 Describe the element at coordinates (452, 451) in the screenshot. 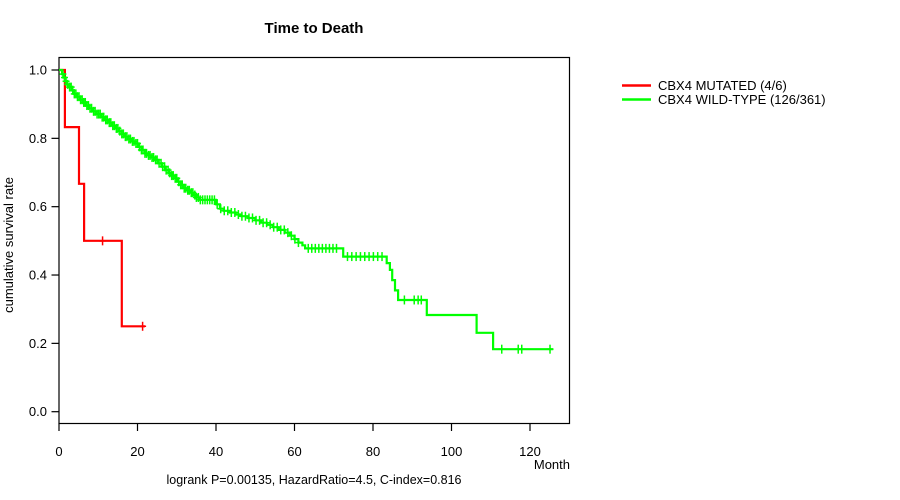

I see `x-tick-label: 100` at that location.